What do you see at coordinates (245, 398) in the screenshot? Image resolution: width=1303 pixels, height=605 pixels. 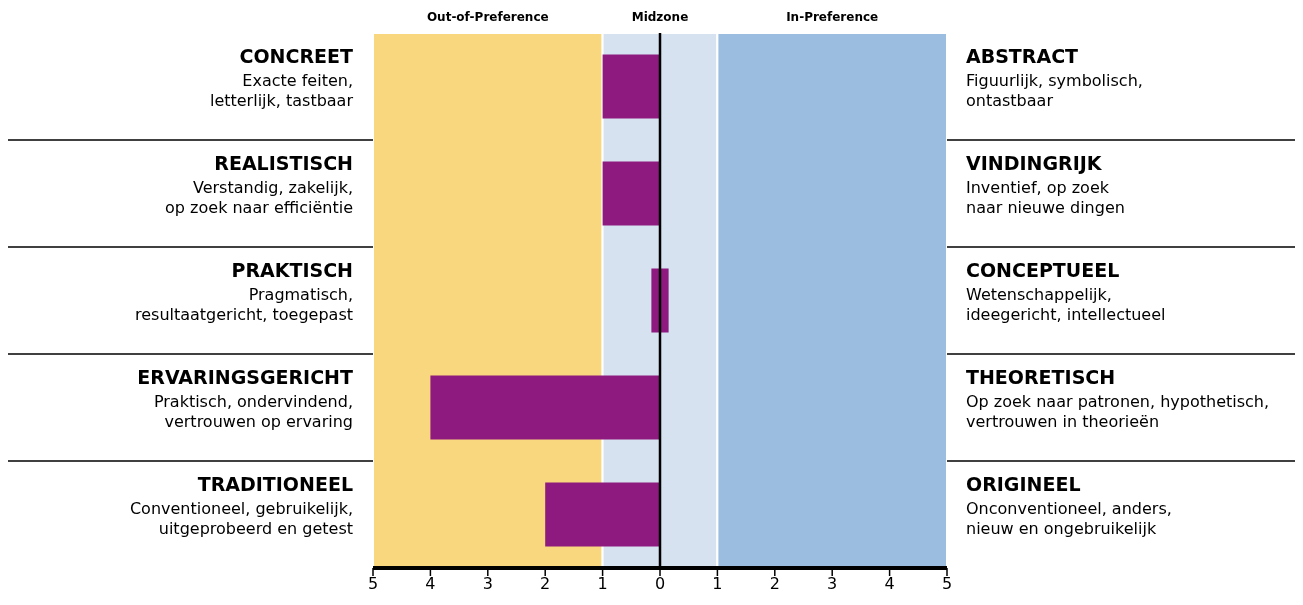 I see `y-tick-label: ERVARINGSGERICHT Praktisch, ondervindend, vertrouwen op ervaring` at bounding box center [245, 398].